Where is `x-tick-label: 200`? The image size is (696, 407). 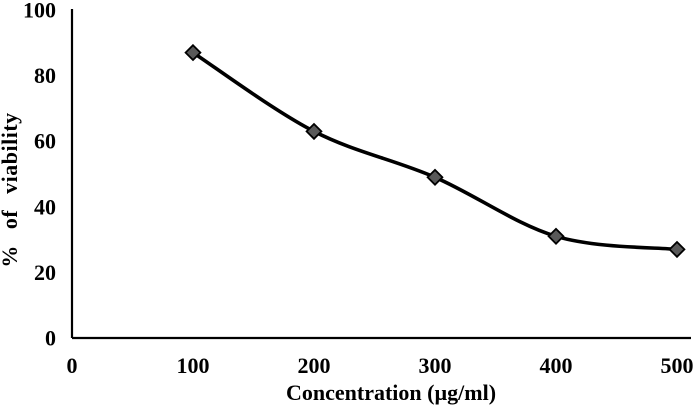 x-tick-label: 200 is located at coordinates (314, 365).